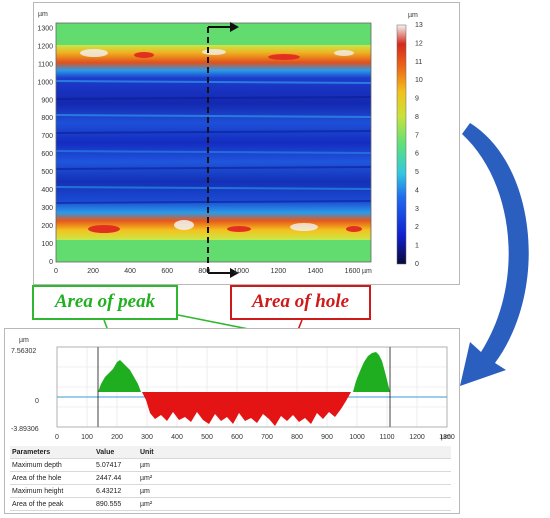 The width and height of the screenshot is (550, 518). I want to click on curved-arrow, so click(494, 254).